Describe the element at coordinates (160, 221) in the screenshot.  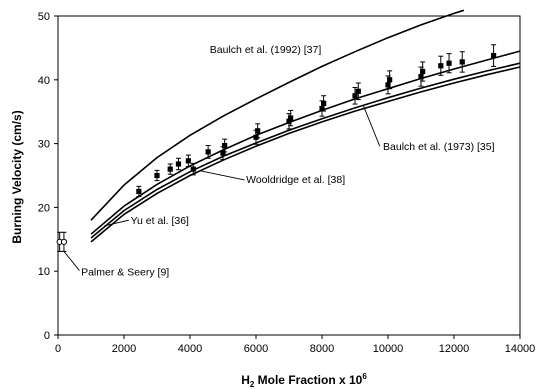
I see `annotation-yu-et-al-36: Yu et al. [36]` at that location.